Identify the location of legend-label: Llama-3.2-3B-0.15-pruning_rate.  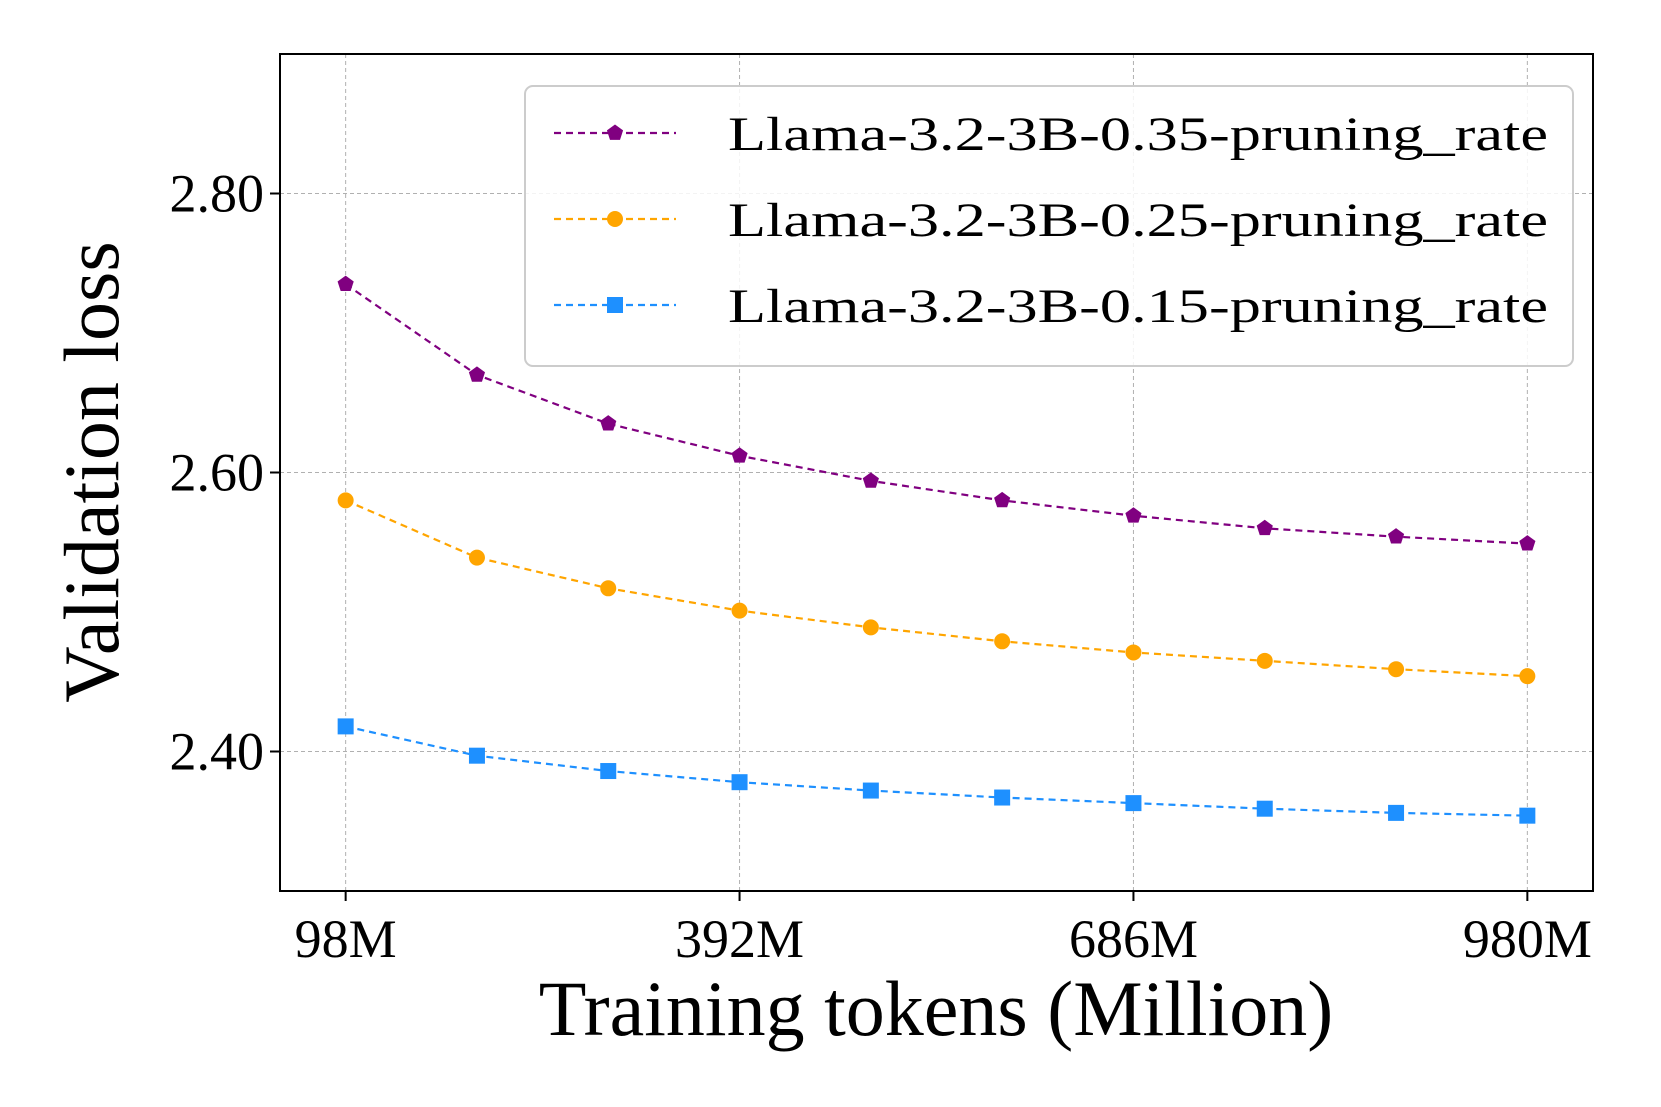
(1138, 306).